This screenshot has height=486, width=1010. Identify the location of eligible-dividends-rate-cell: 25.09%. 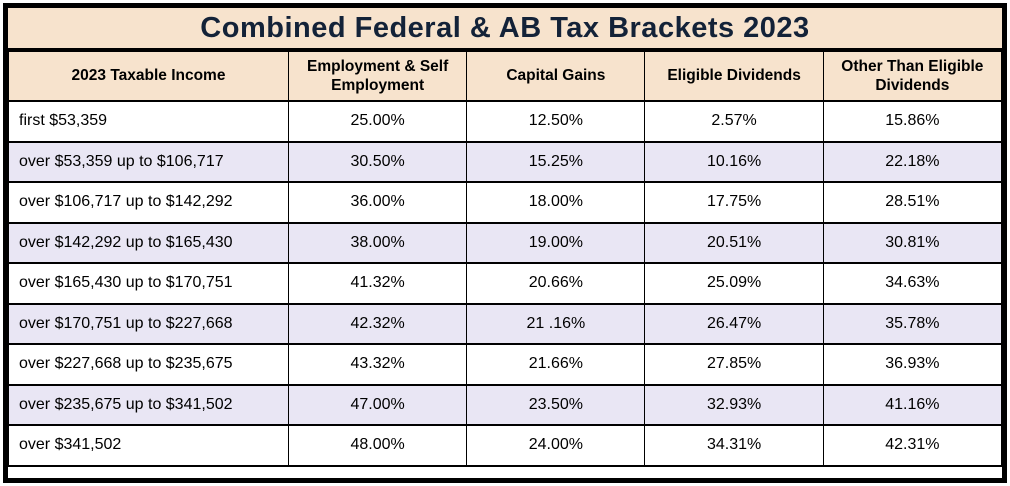
(734, 283).